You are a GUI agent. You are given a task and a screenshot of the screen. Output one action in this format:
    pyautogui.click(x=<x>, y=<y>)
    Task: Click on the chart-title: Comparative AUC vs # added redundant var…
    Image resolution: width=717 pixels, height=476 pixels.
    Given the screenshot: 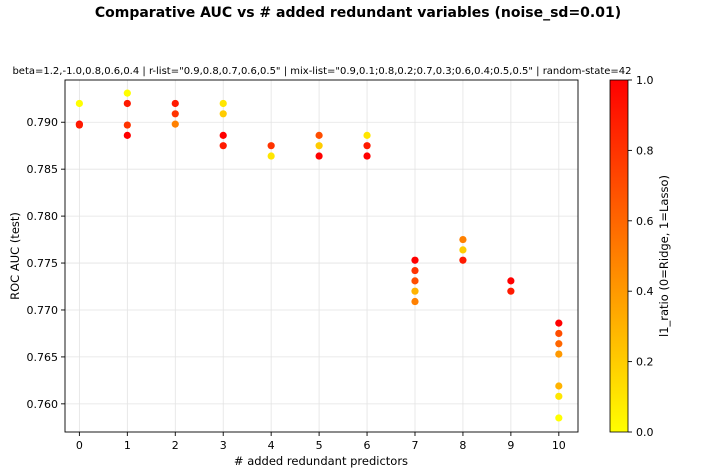 What is the action you would take?
    pyautogui.click(x=358, y=13)
    